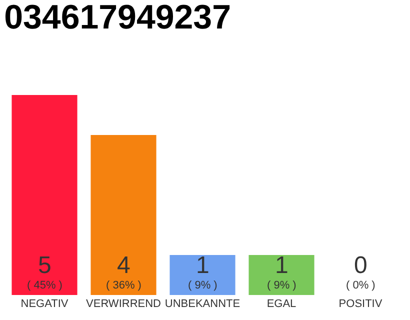 The image size is (410, 320). What do you see at coordinates (124, 272) in the screenshot?
I see `data-label: 4 ( 36% )` at bounding box center [124, 272].